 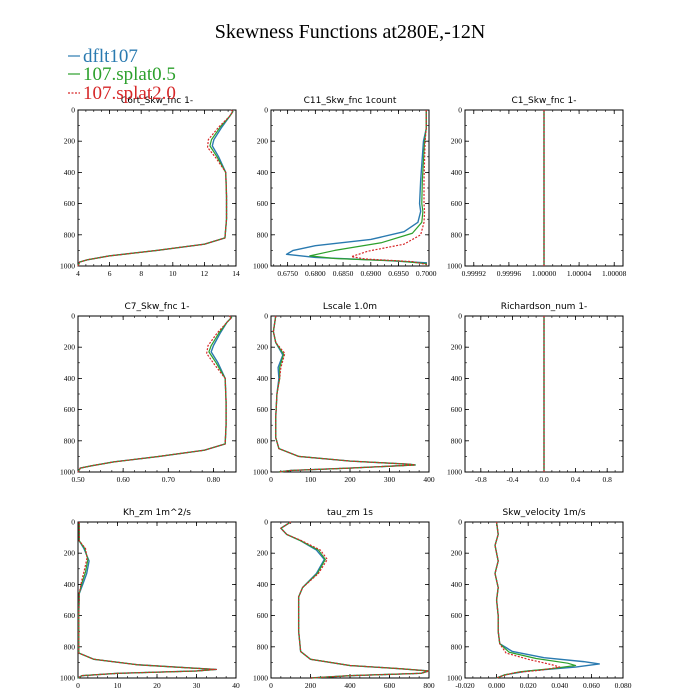 What do you see at coordinates (350, 513) in the screenshot?
I see `panel-title: tau_zm 1s` at bounding box center [350, 513].